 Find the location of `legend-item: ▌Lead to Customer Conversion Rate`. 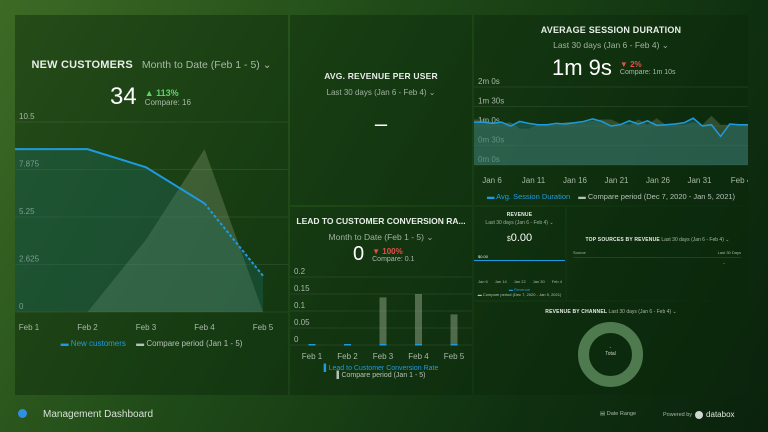

legend-item: ▌Lead to Customer Conversion Rate is located at coordinates (381, 368).